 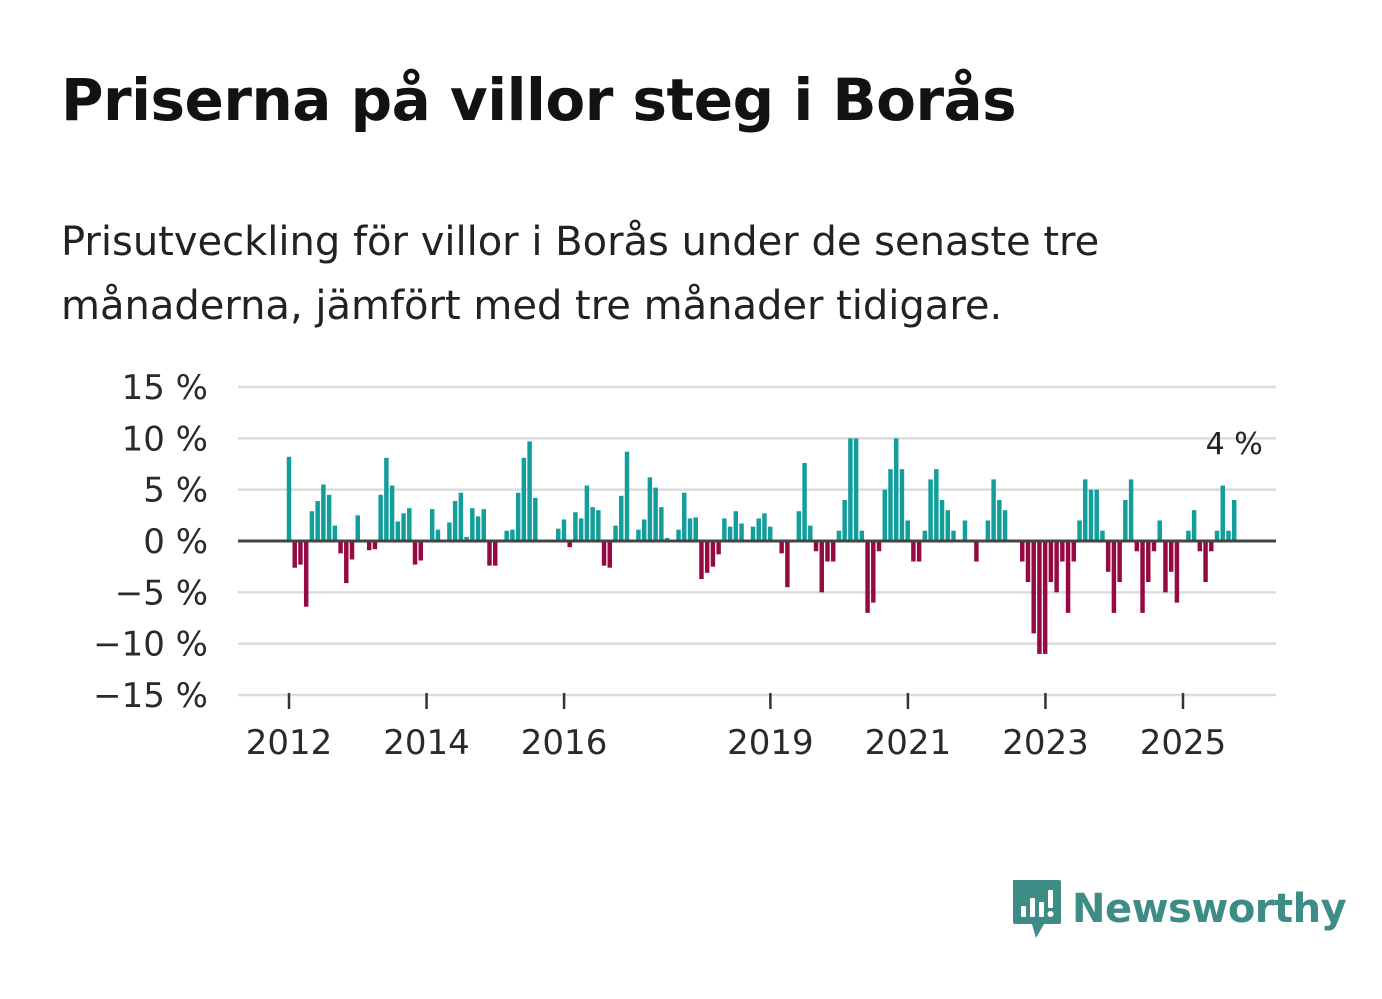 What do you see at coordinates (761, 546) in the screenshot?
I see `bars` at bounding box center [761, 546].